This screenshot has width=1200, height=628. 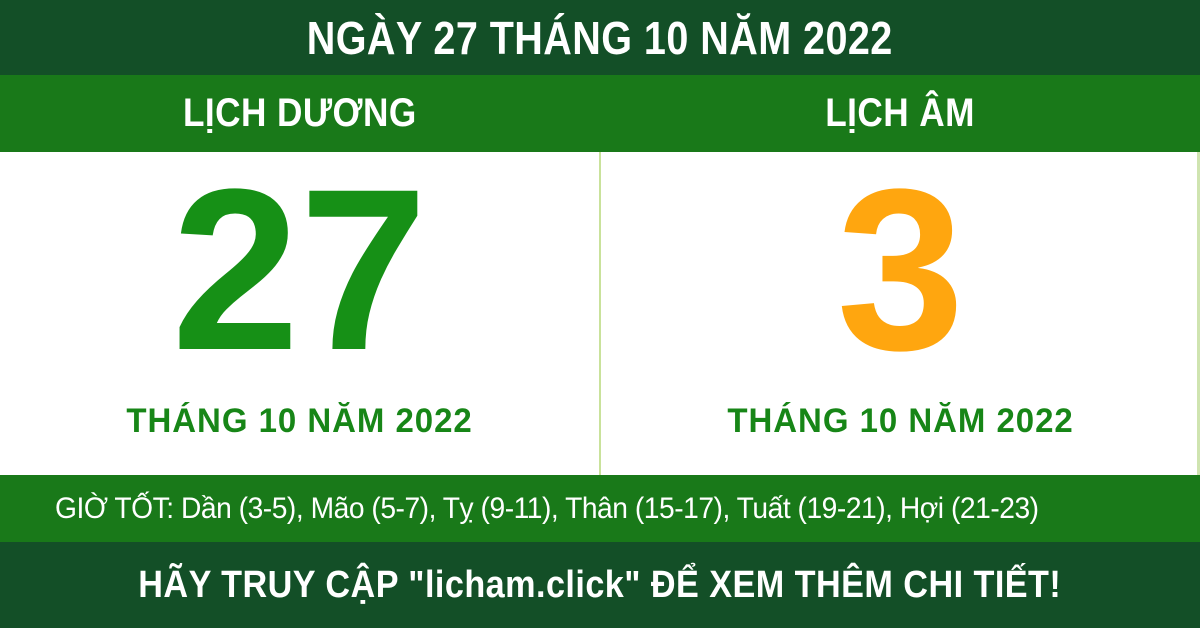 I want to click on lunar-calendar-header: LỊCH ÂM, so click(x=900, y=113).